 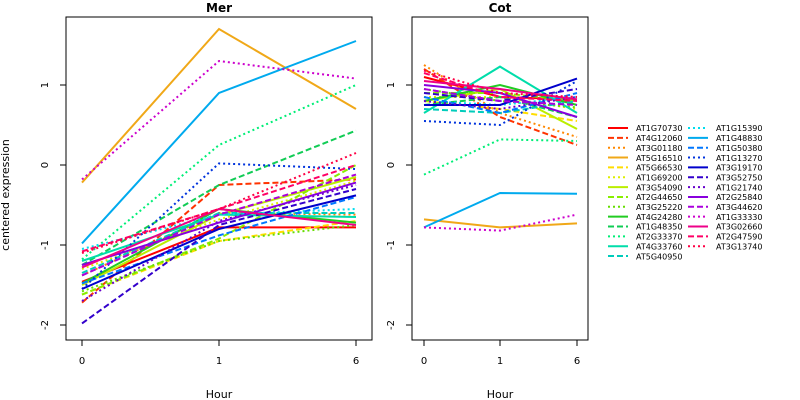 I want to click on mer-y-tick-label: 0, so click(x=45, y=165).